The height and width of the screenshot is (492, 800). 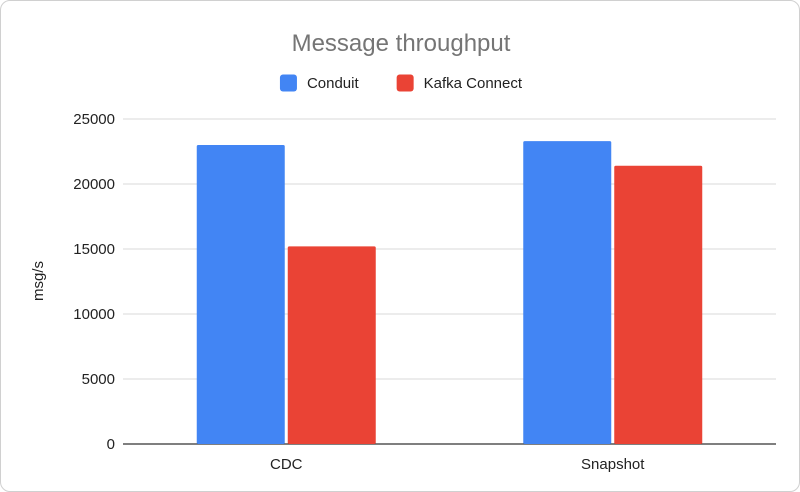 What do you see at coordinates (405, 83) in the screenshot?
I see `legend-swatch-kafka-connect` at bounding box center [405, 83].